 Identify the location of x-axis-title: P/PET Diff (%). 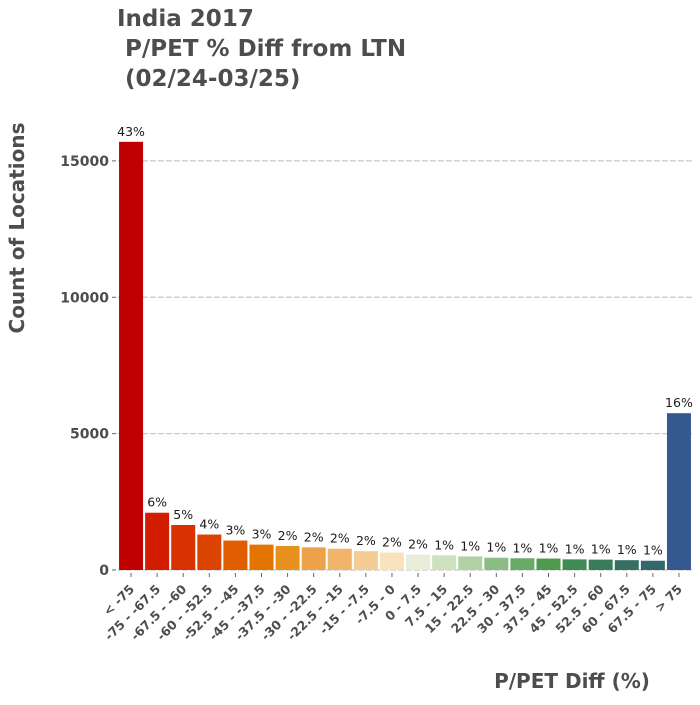
(572, 681).